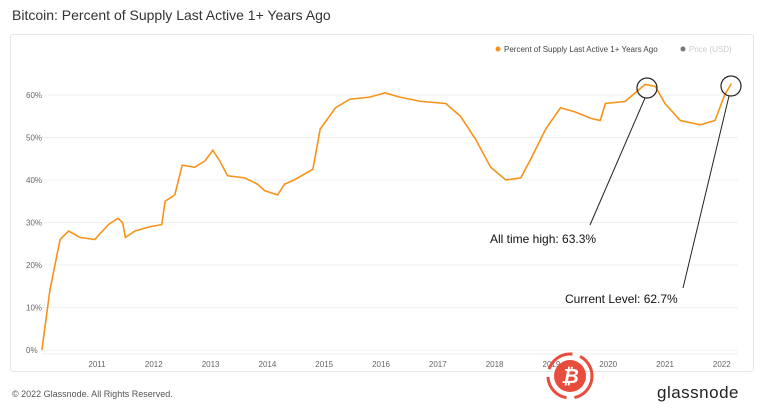 This screenshot has height=413, width=764. I want to click on x-tick-label: 2017, so click(438, 364).